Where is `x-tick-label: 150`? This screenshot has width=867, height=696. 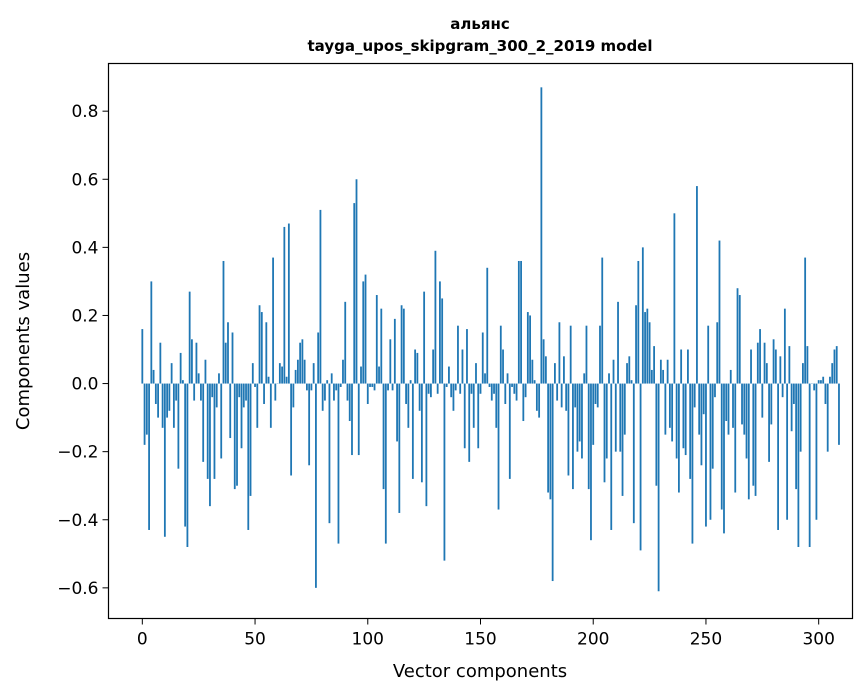
x-tick-label: 150 is located at coordinates (480, 640).